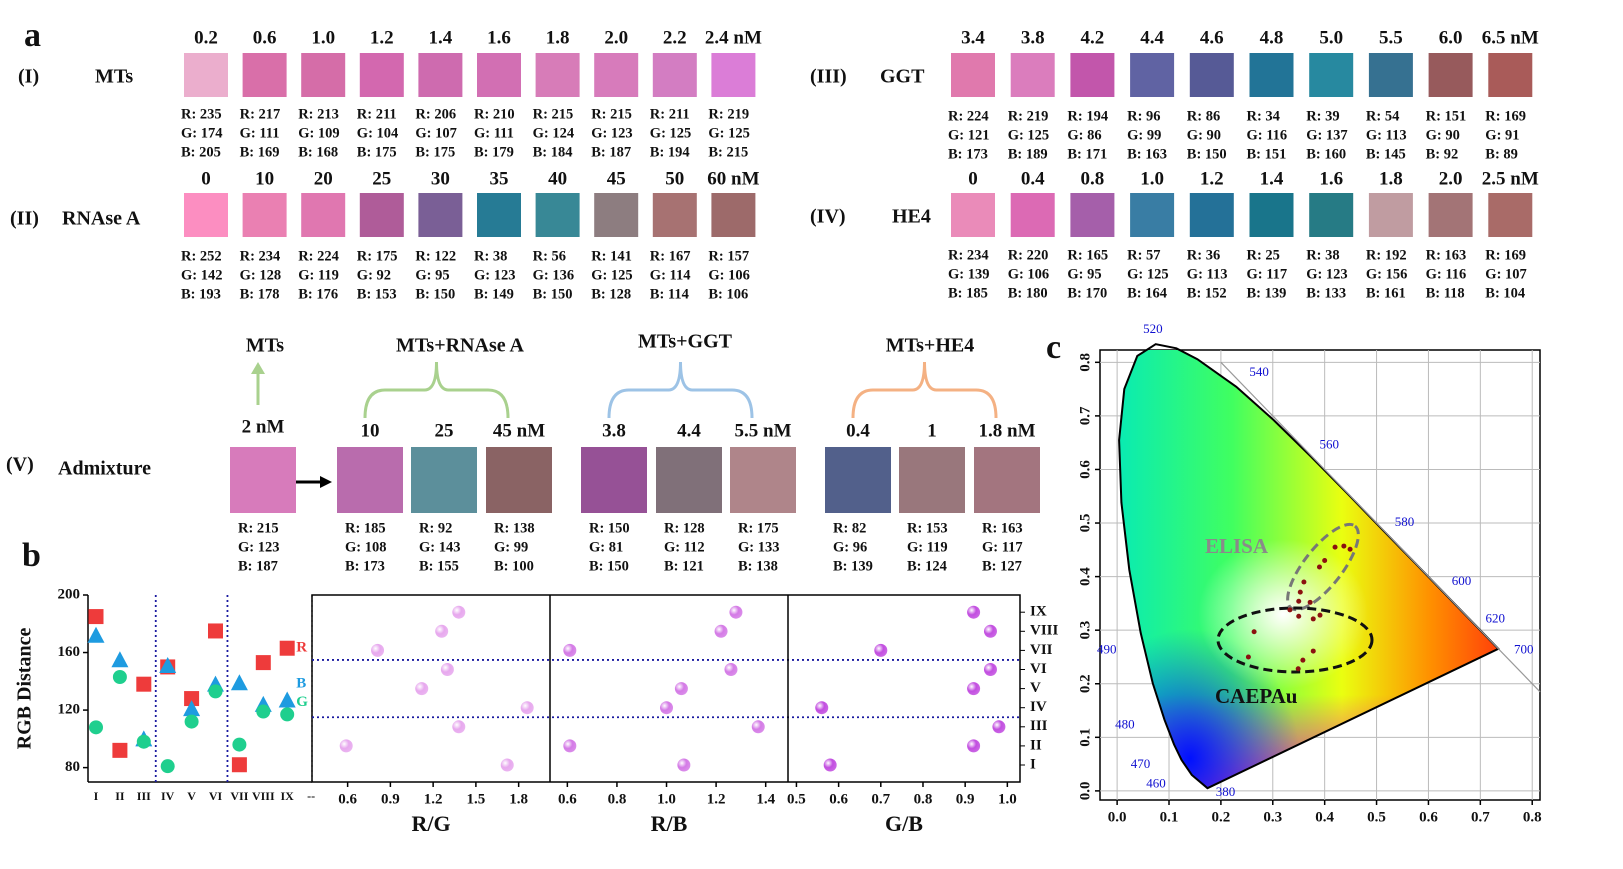 The image size is (1623, 869). Describe the element at coordinates (120, 796) in the screenshot. I see `x-tick-label: II` at that location.